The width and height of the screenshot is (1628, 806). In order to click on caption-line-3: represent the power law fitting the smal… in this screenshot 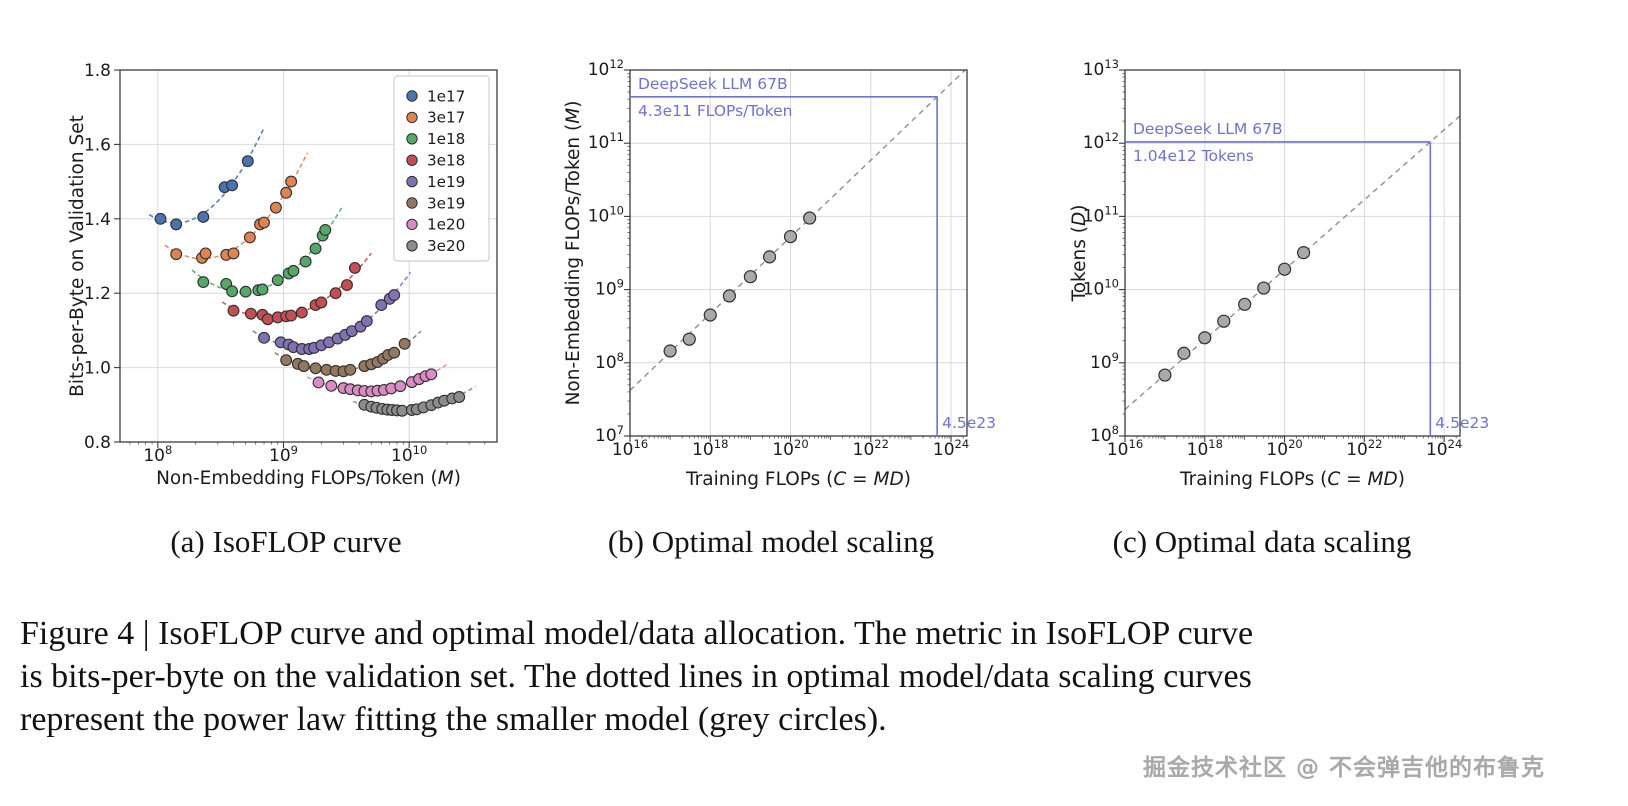, I will do `click(453, 719)`.